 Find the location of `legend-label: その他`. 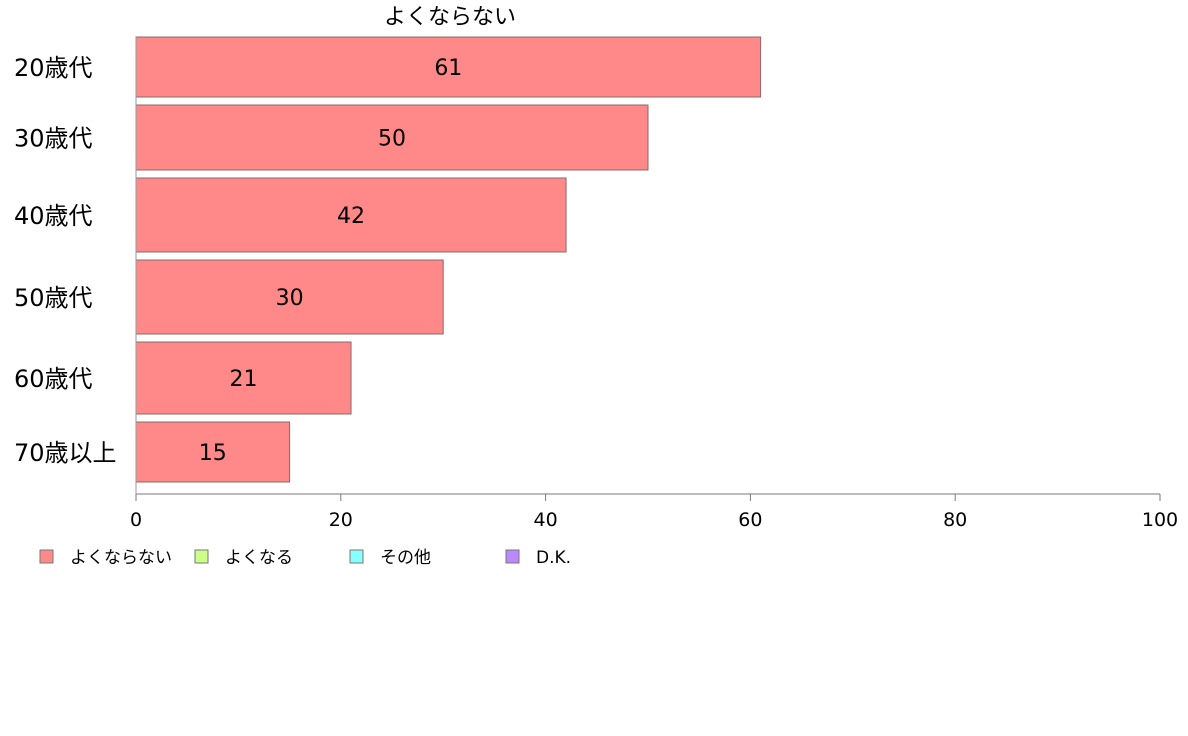

legend-label: その他 is located at coordinates (405, 558).